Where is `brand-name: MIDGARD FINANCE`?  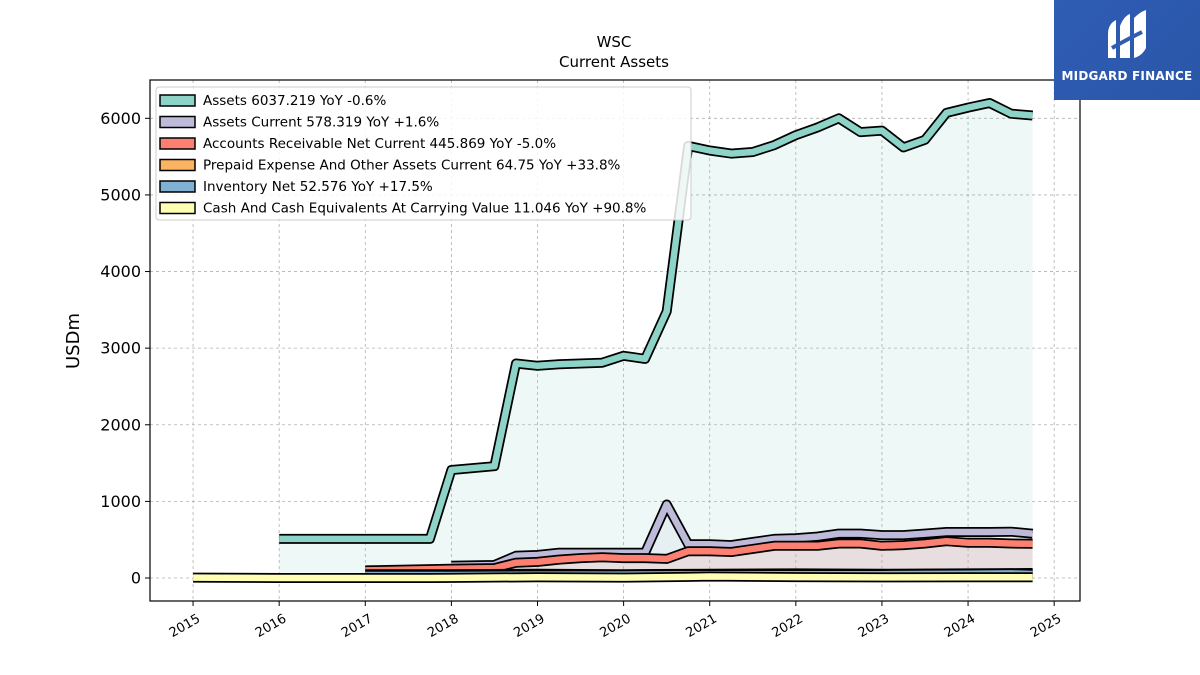
brand-name: MIDGARD FINANCE is located at coordinates (1127, 76).